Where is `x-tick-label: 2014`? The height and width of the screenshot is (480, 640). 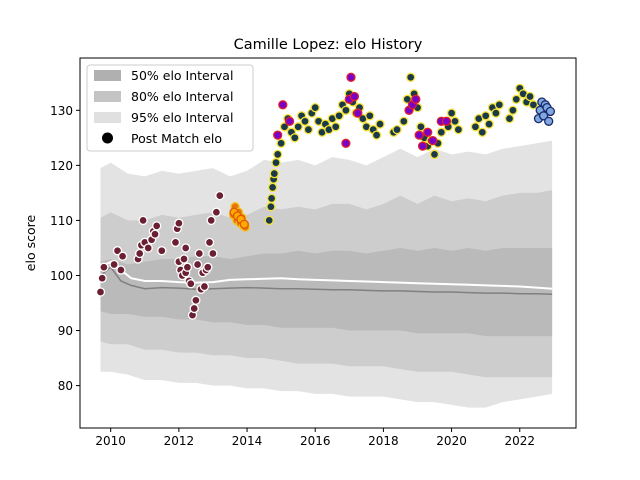
x-tick-label: 2014 is located at coordinates (247, 441).